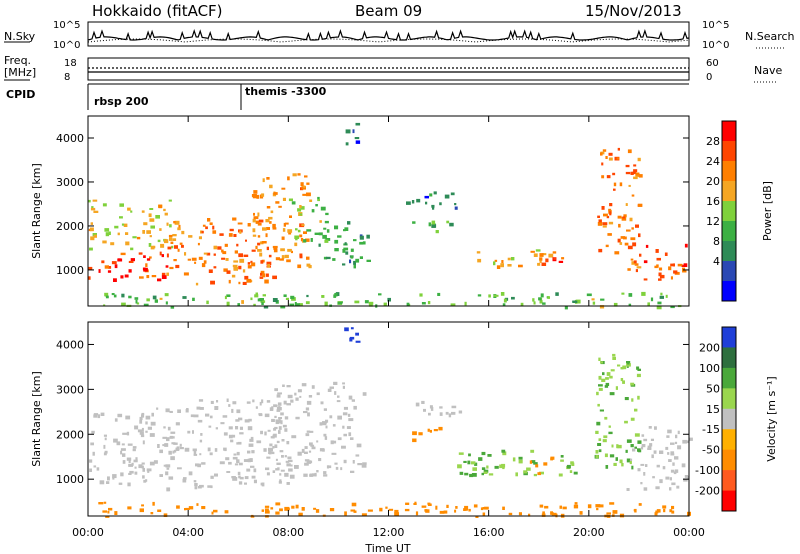 The image size is (800, 554). I want to click on x-tick-label: 12:00, so click(389, 532).